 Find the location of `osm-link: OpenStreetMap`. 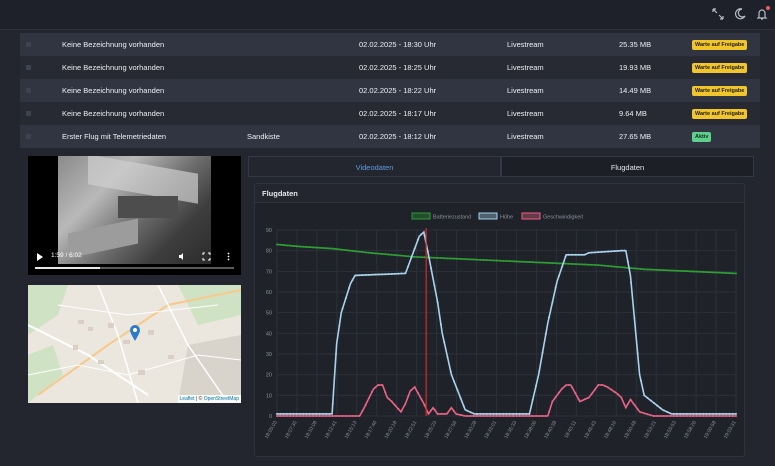

osm-link: OpenStreetMap is located at coordinates (221, 399).